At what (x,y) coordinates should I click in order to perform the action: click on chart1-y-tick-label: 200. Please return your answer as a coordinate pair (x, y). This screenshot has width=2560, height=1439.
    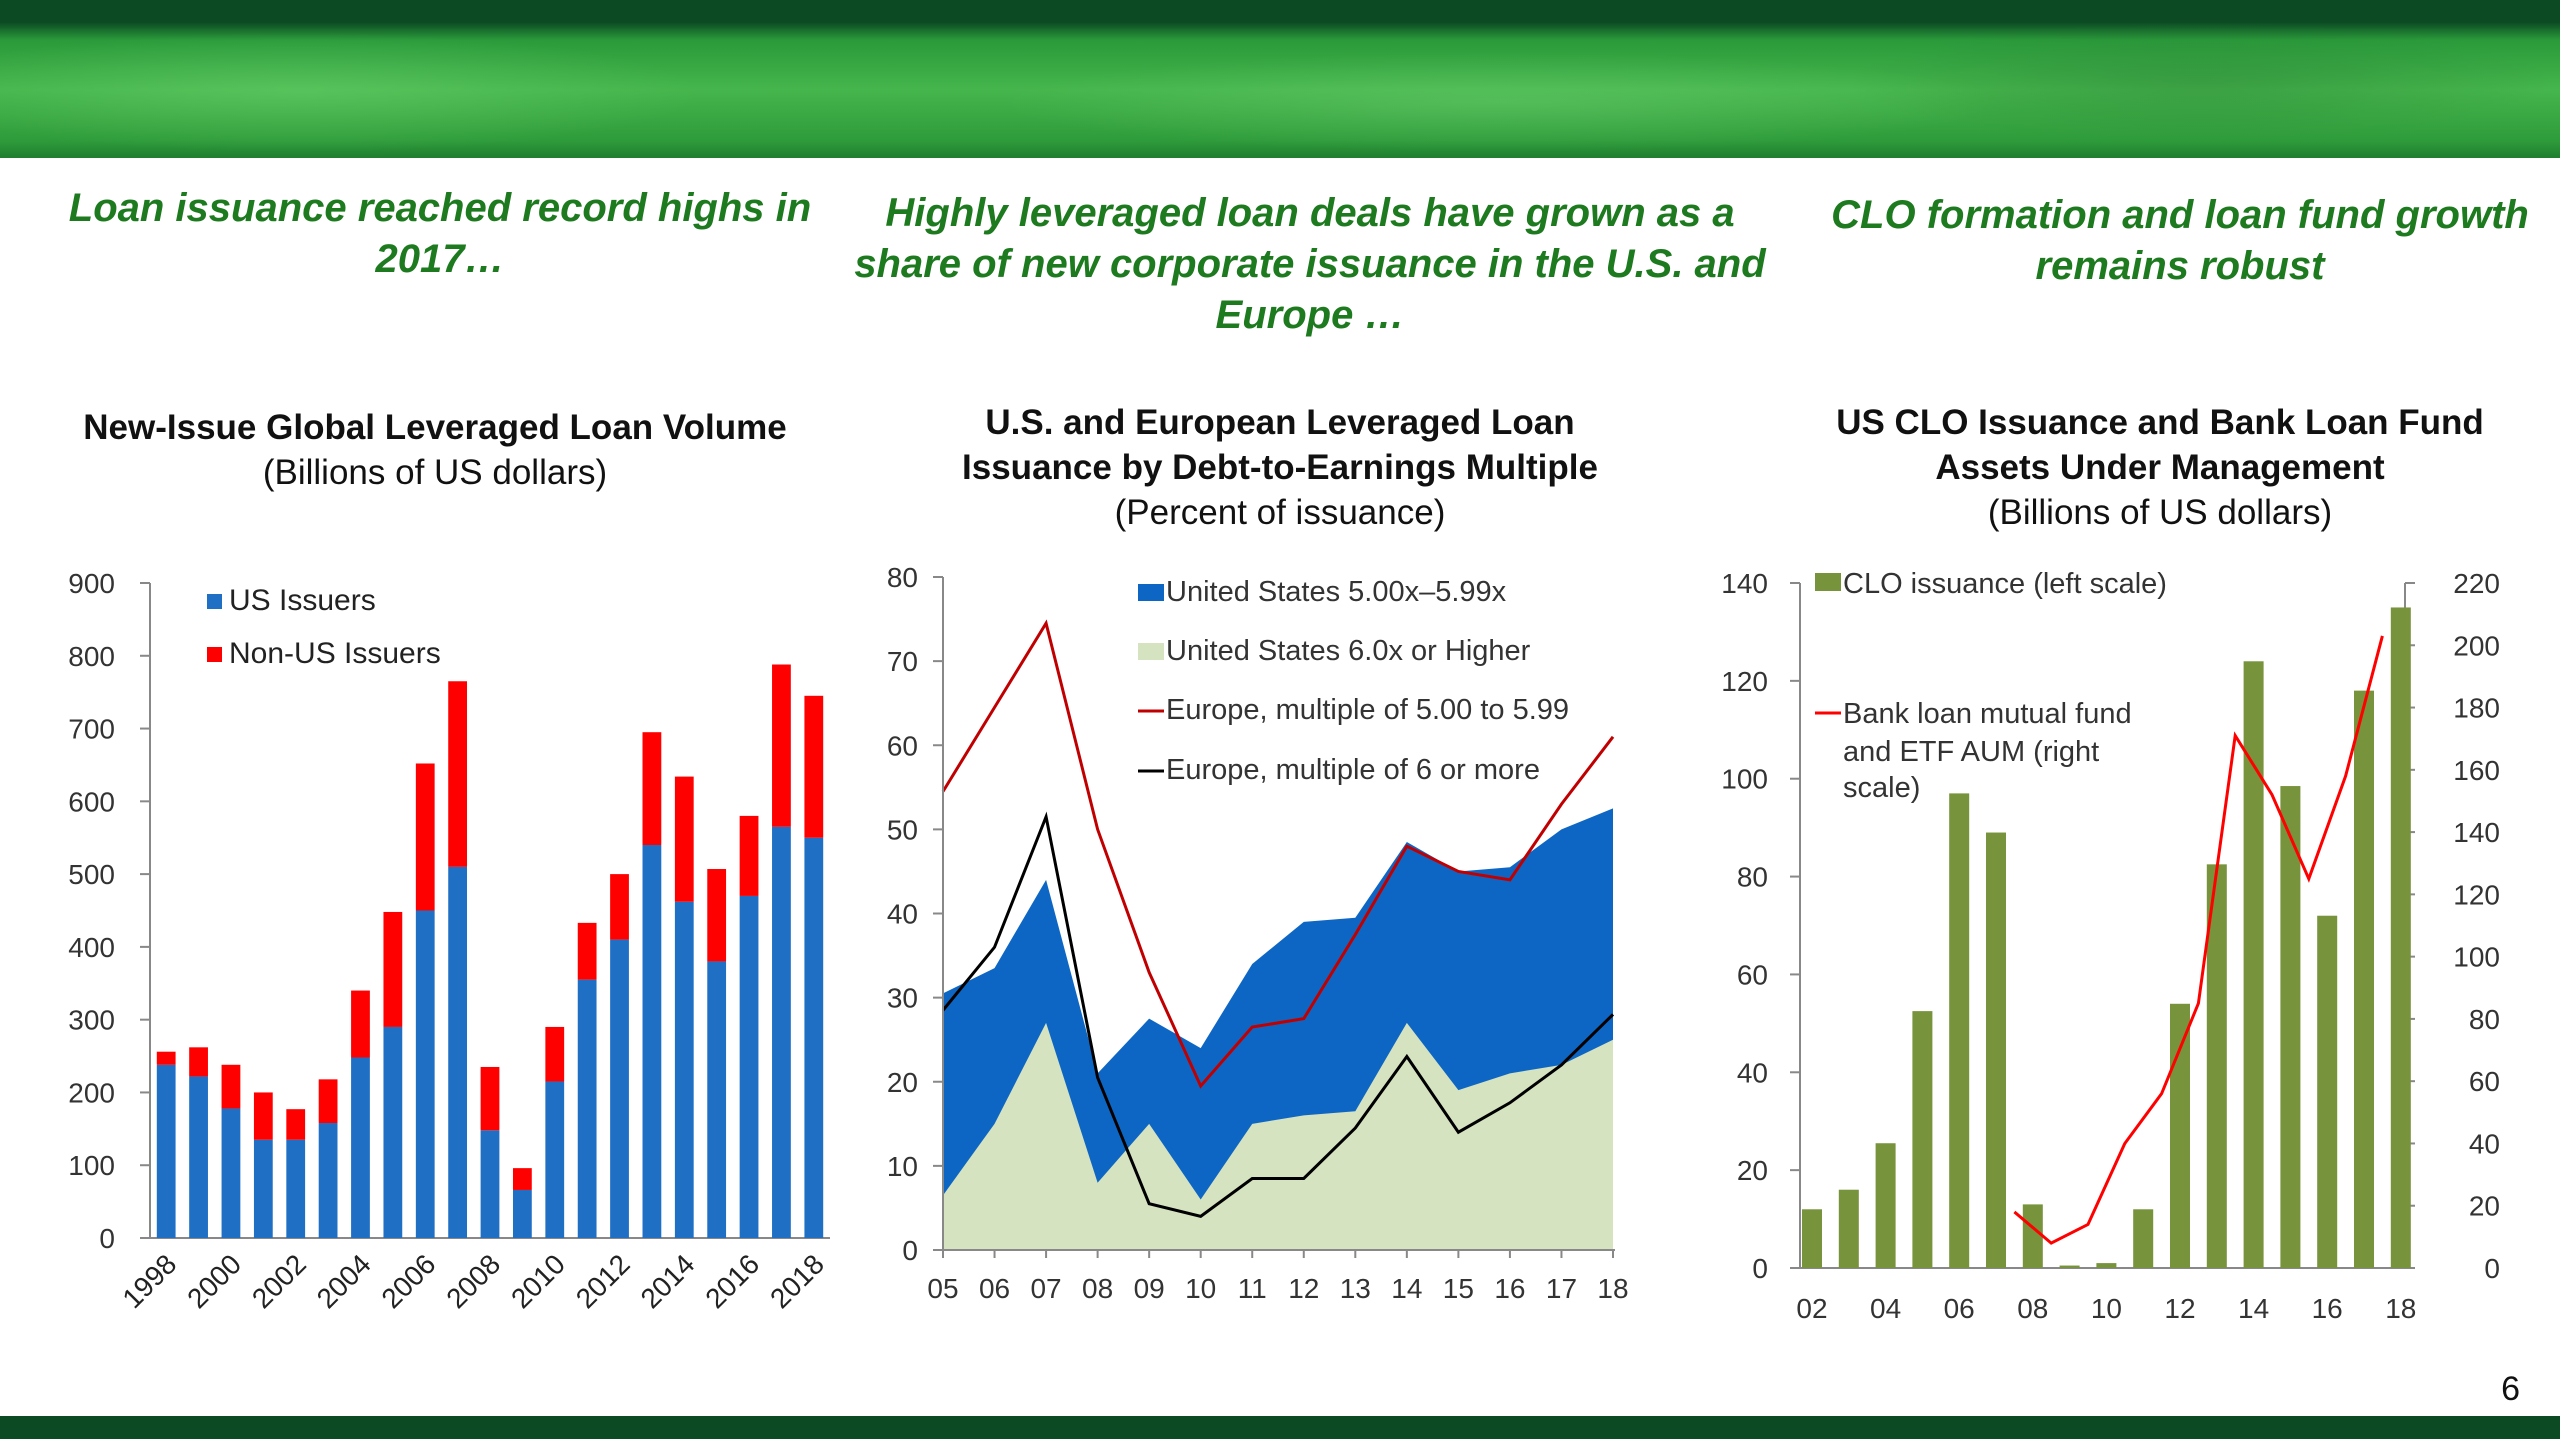
    Looking at the image, I should click on (91, 1092).